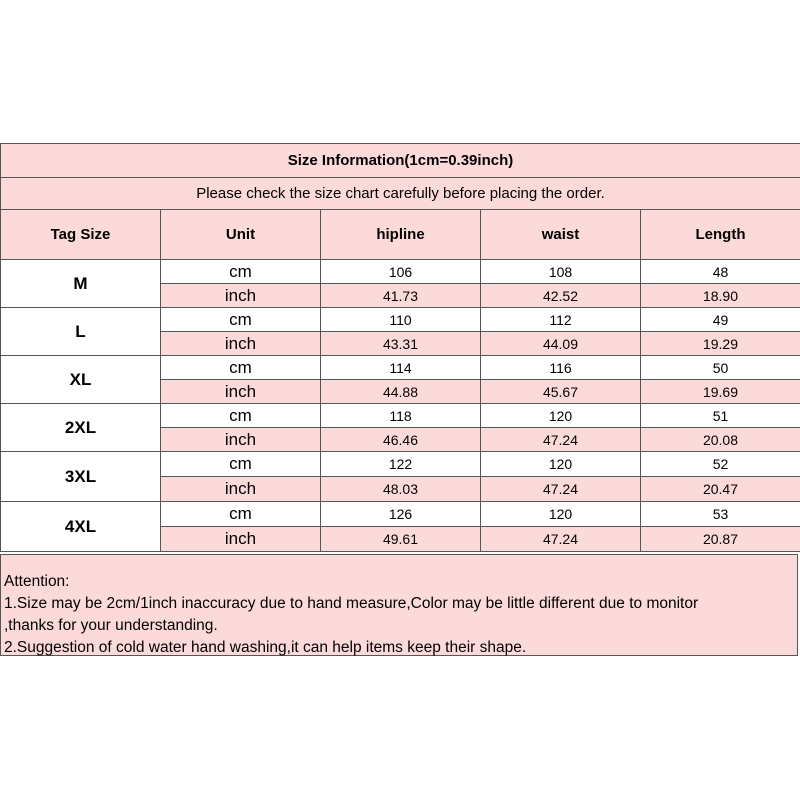  I want to click on attention-heading: Attention:, so click(37, 581).